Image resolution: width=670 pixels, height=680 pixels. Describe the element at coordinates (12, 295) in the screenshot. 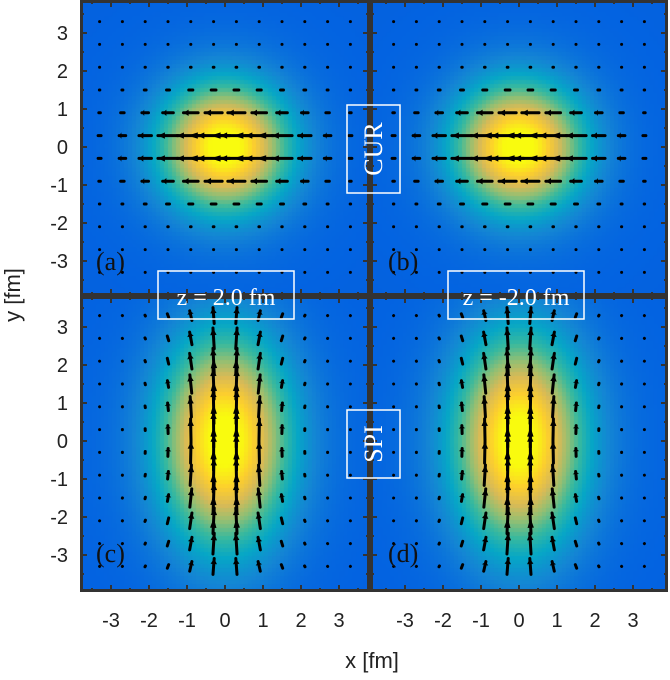

I see `y-axis-label: y [fm]` at that location.